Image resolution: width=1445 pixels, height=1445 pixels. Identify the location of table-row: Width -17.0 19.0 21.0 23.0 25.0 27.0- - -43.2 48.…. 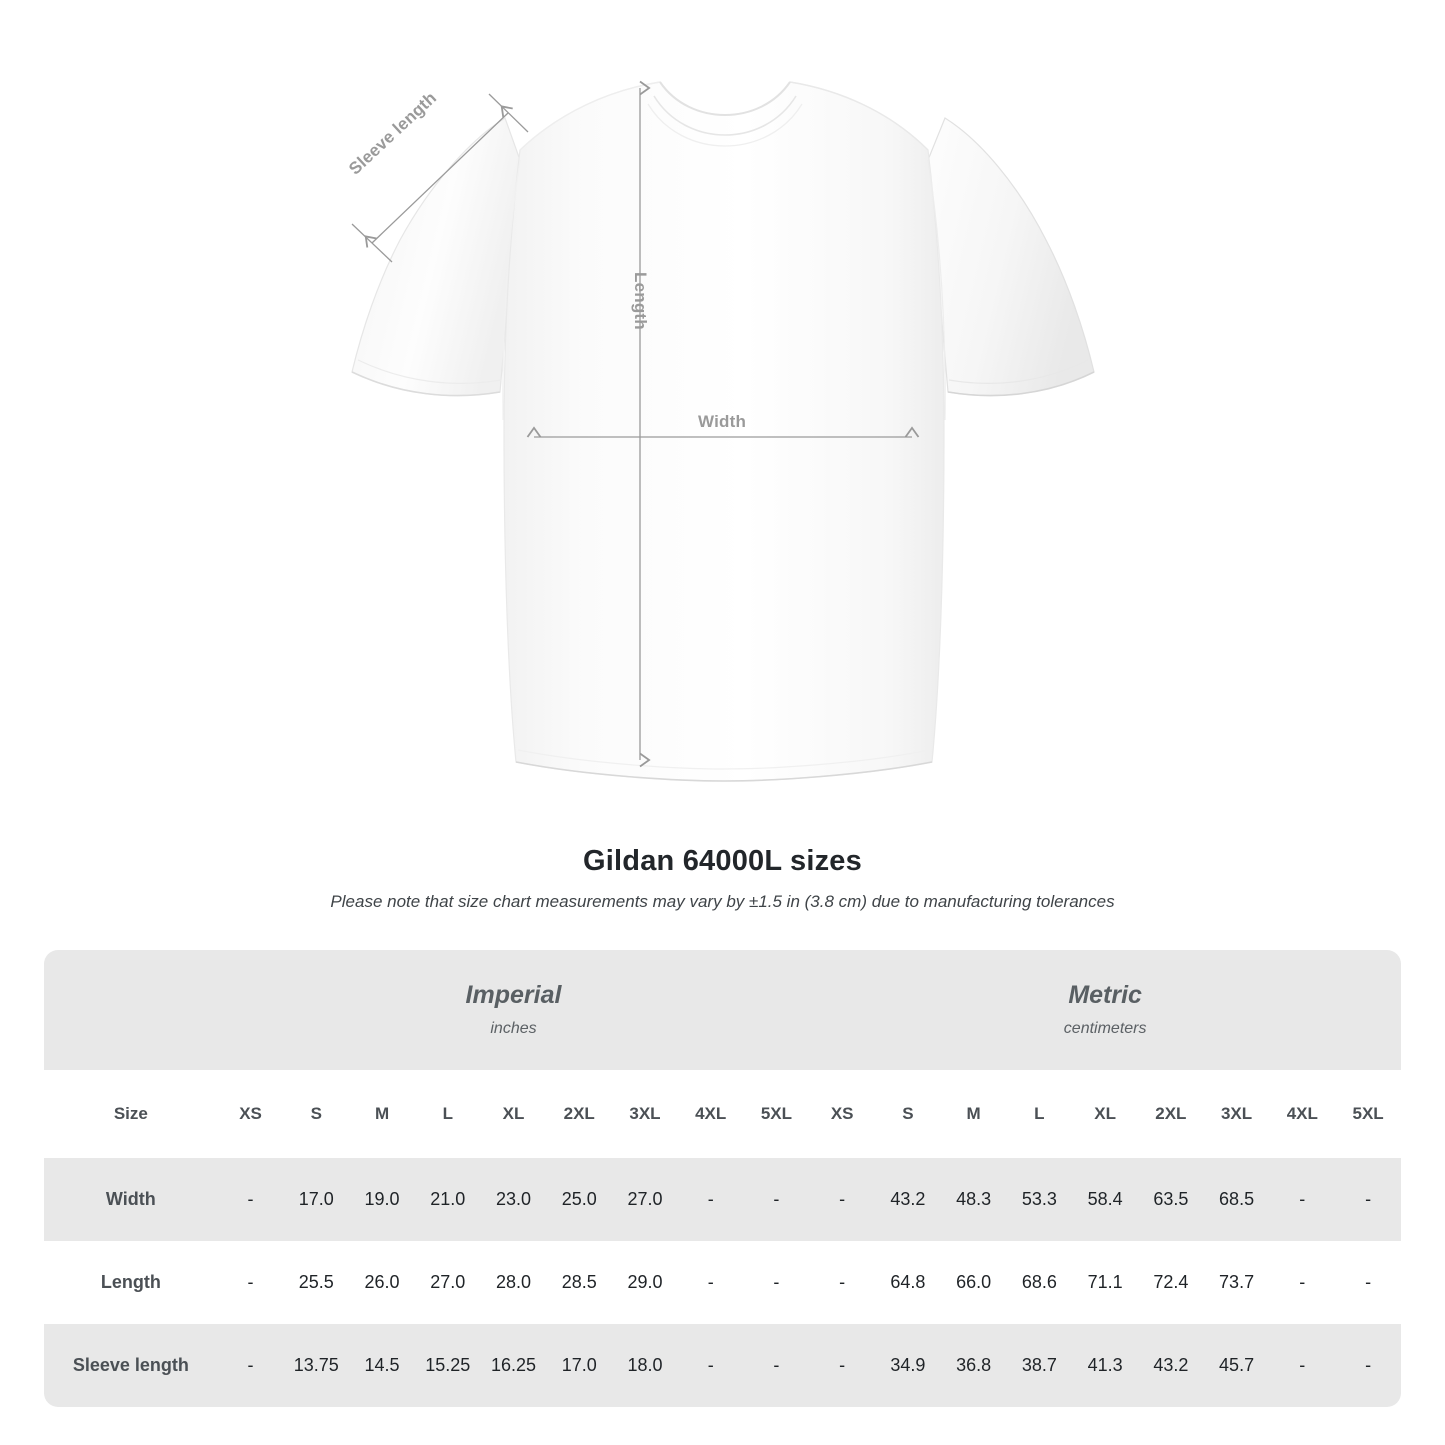
(722, 1199).